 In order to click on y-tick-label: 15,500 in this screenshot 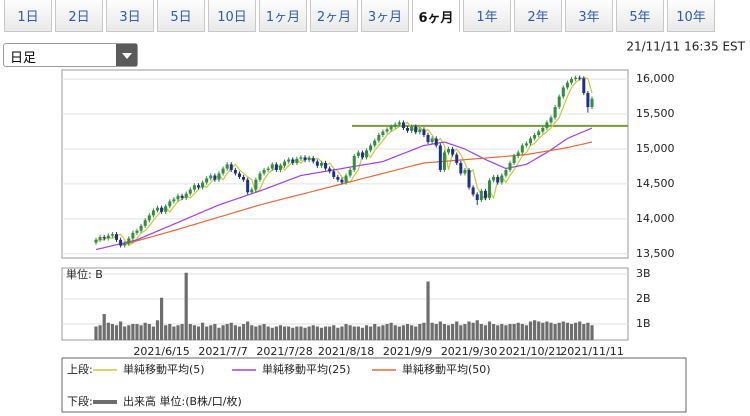, I will do `click(655, 113)`.